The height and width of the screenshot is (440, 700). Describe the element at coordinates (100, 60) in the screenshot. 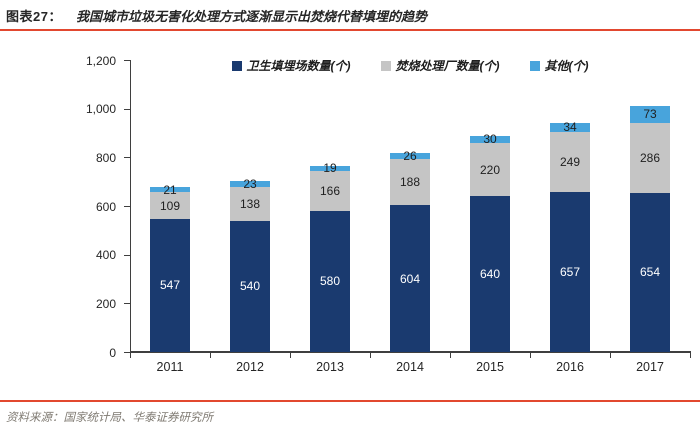

I see `y-tick-label: 1,200` at that location.